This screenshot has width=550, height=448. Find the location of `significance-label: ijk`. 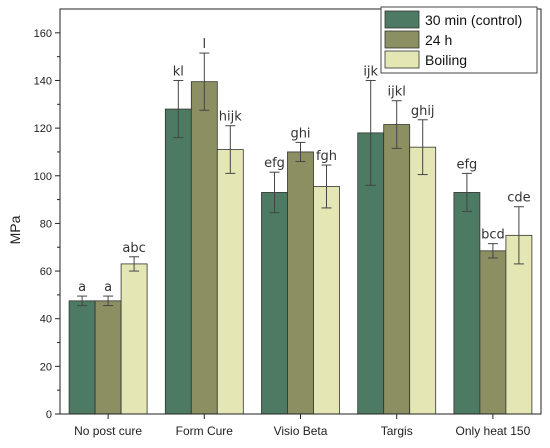

significance-label: ijk is located at coordinates (370, 71).